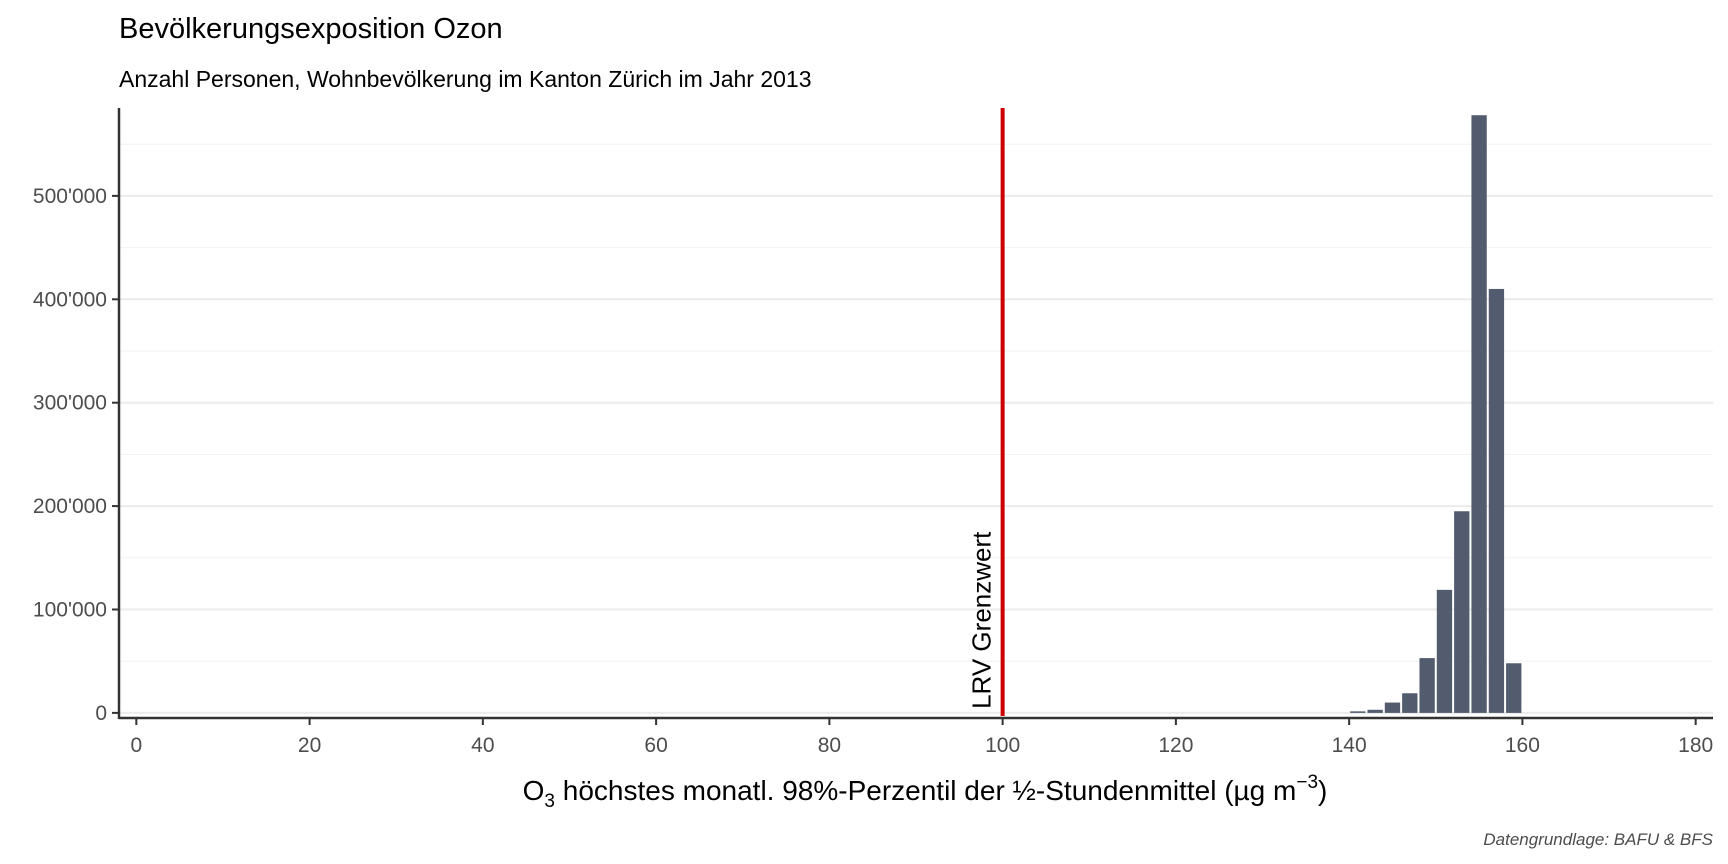  I want to click on threshold-group: LRV Grenzwert, so click(986, 412).